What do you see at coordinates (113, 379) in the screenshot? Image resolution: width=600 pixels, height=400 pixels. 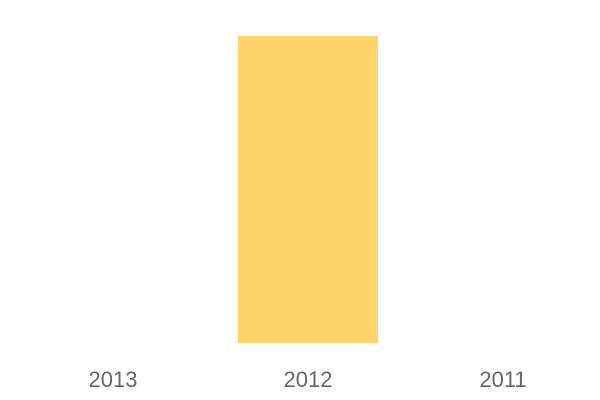 I see `x-tick-label: 2013` at bounding box center [113, 379].